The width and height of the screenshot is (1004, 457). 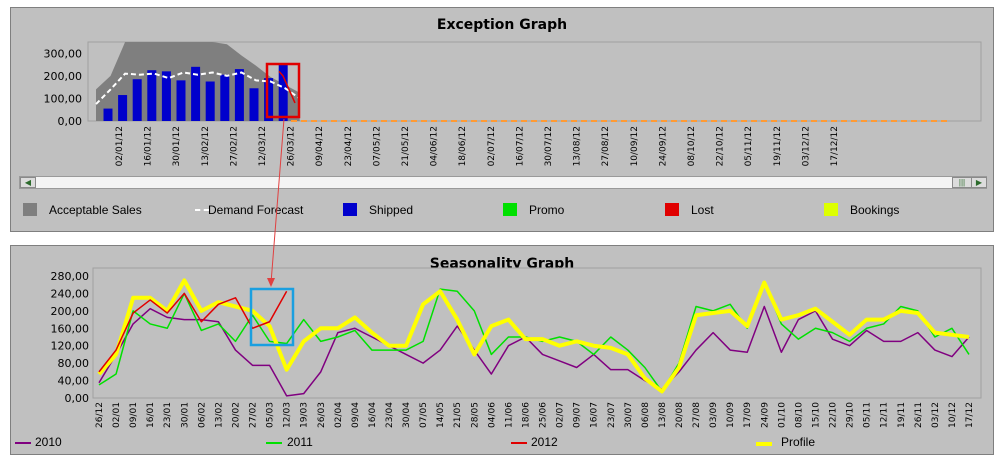 I want to click on x-tick-label: 21/05/12, so click(x=406, y=146).